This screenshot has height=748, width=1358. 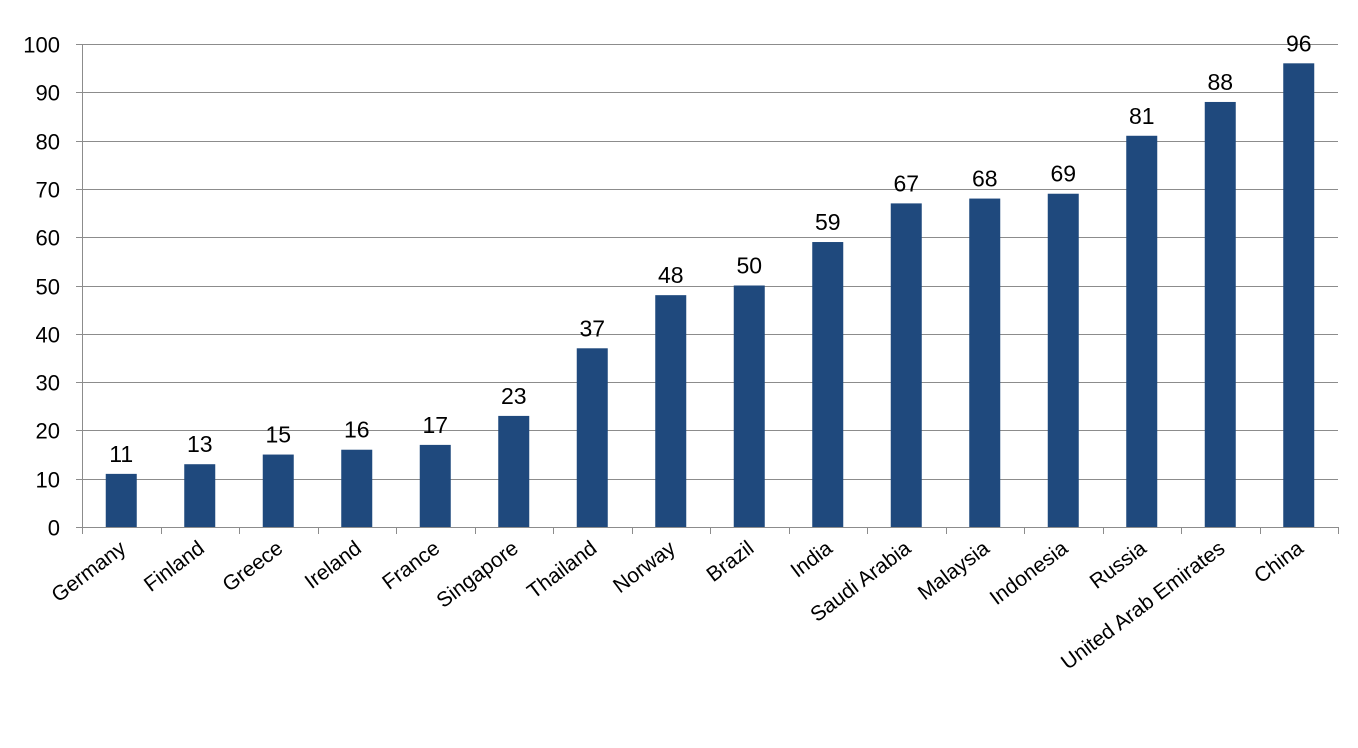 I want to click on x-tick-label: France, so click(x=411, y=566).